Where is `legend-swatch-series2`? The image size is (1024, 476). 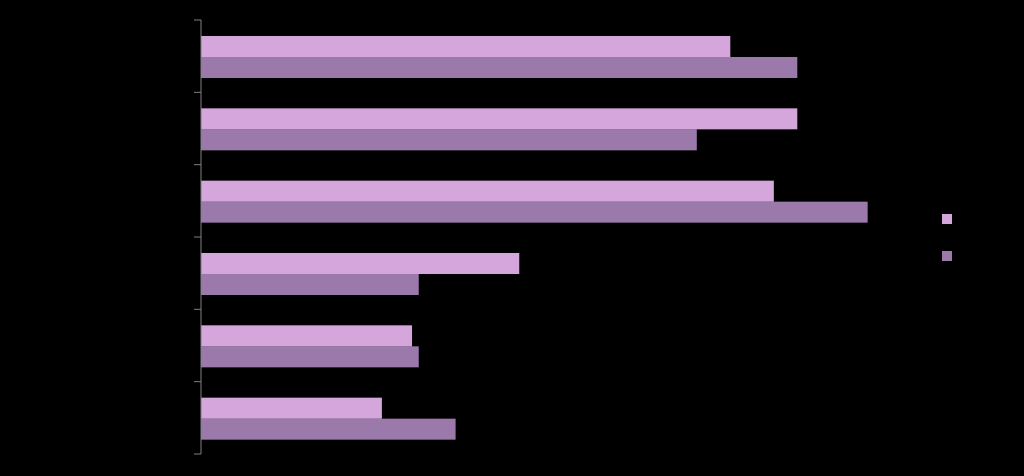 legend-swatch-series2 is located at coordinates (947, 256).